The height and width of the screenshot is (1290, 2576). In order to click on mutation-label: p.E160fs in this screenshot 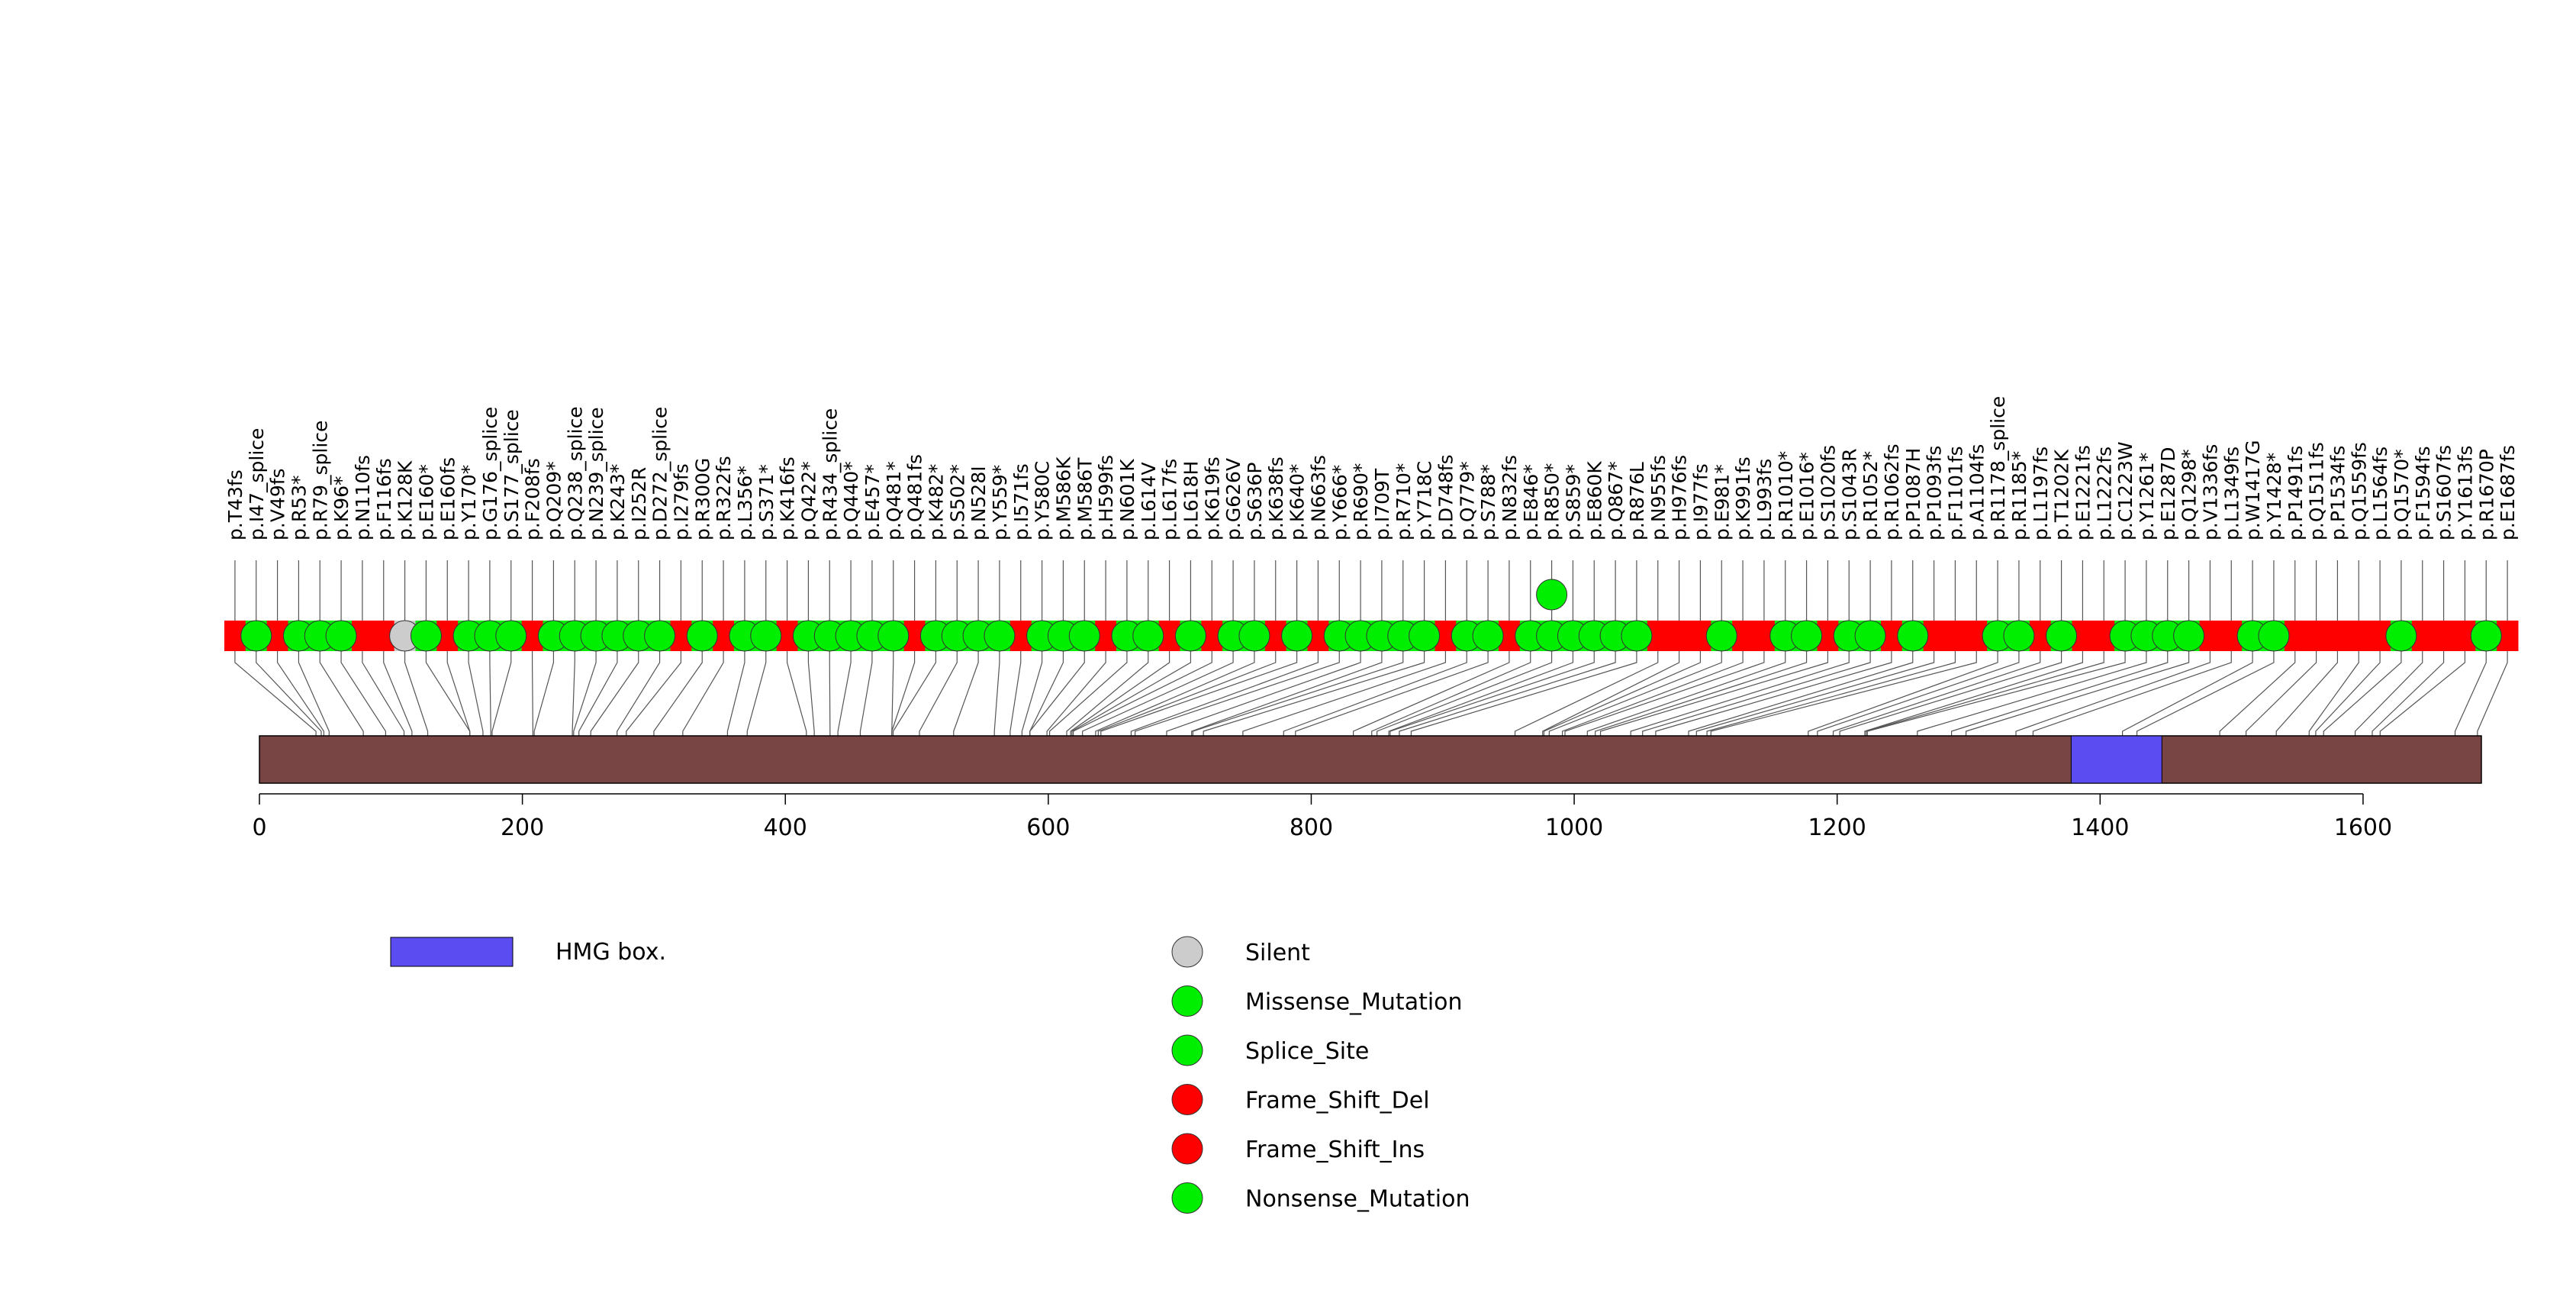, I will do `click(447, 499)`.